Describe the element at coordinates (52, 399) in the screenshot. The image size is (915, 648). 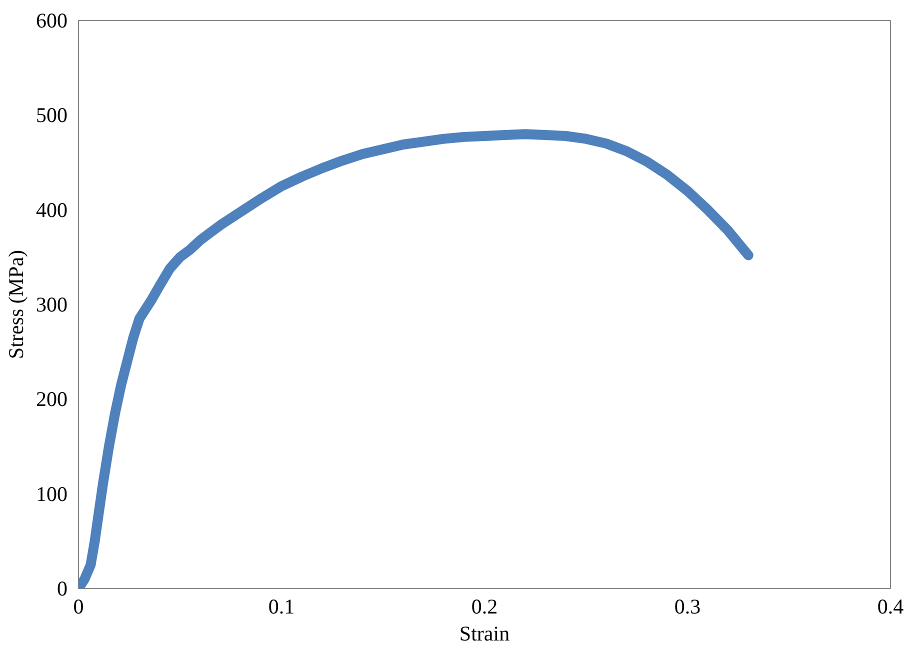
I see `y-tick-label: 200` at that location.